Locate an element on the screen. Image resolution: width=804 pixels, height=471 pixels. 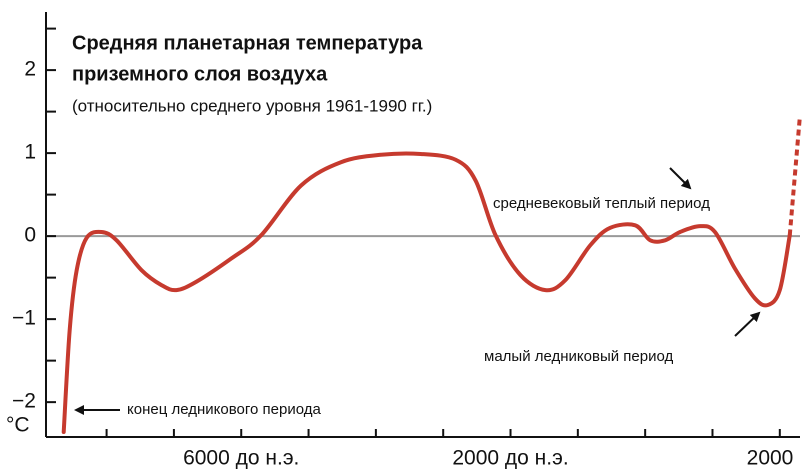
x-tick-label: 2000 is located at coordinates (770, 458).